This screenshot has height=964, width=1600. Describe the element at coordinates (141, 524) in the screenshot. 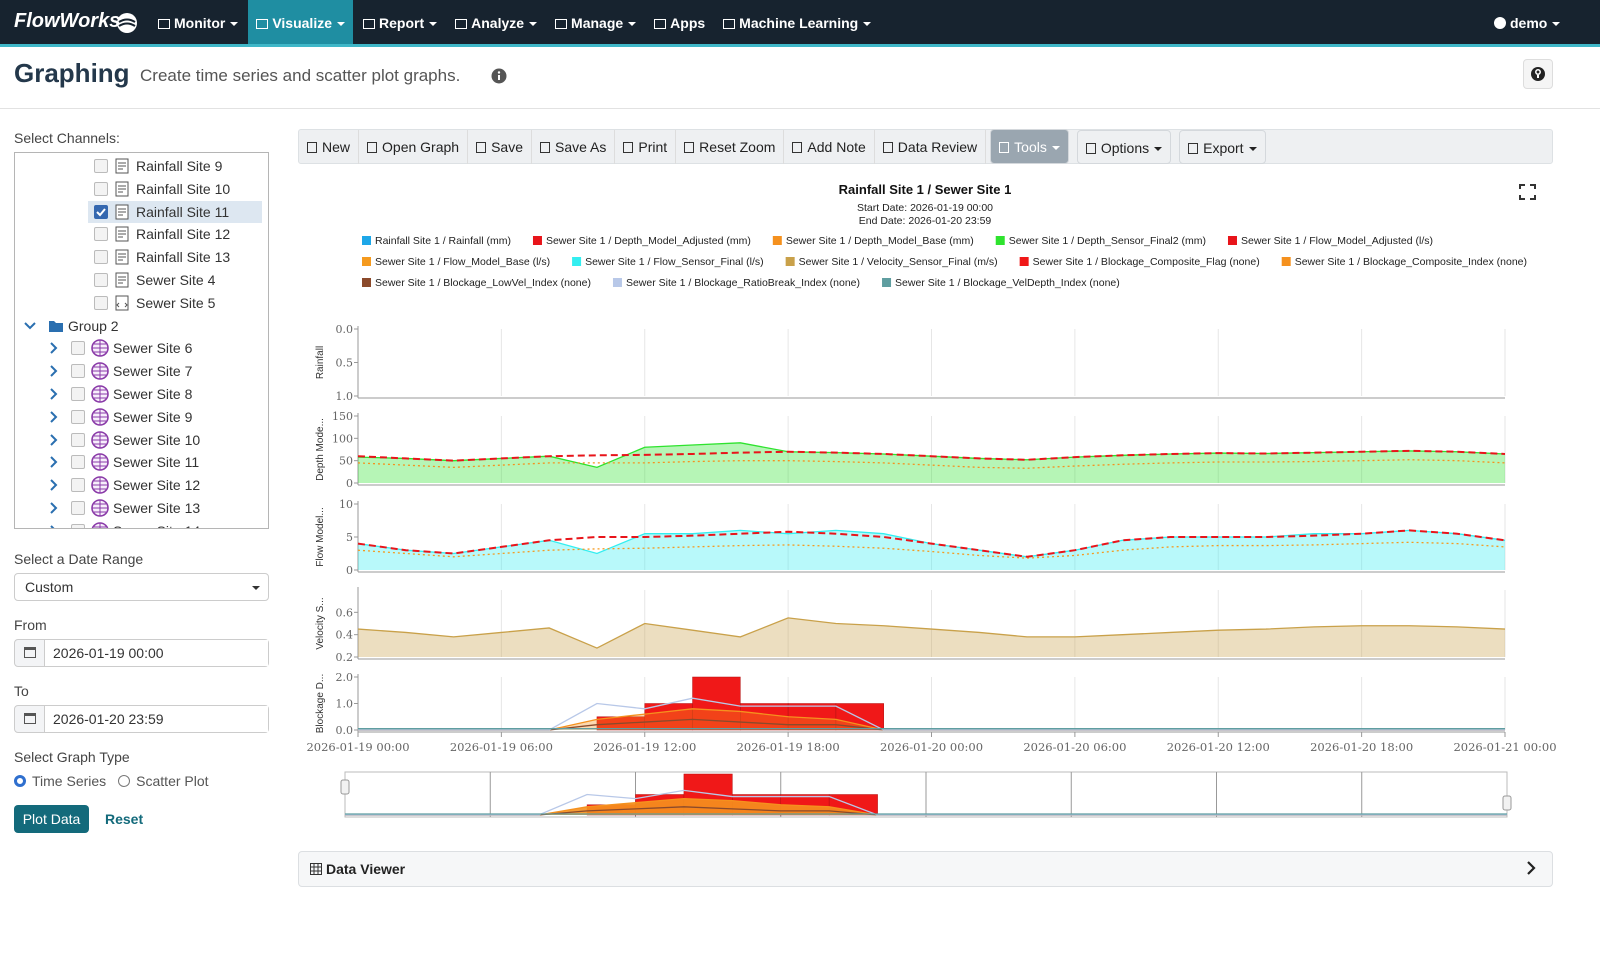

I see `tree-row: Sewer Site 14` at that location.